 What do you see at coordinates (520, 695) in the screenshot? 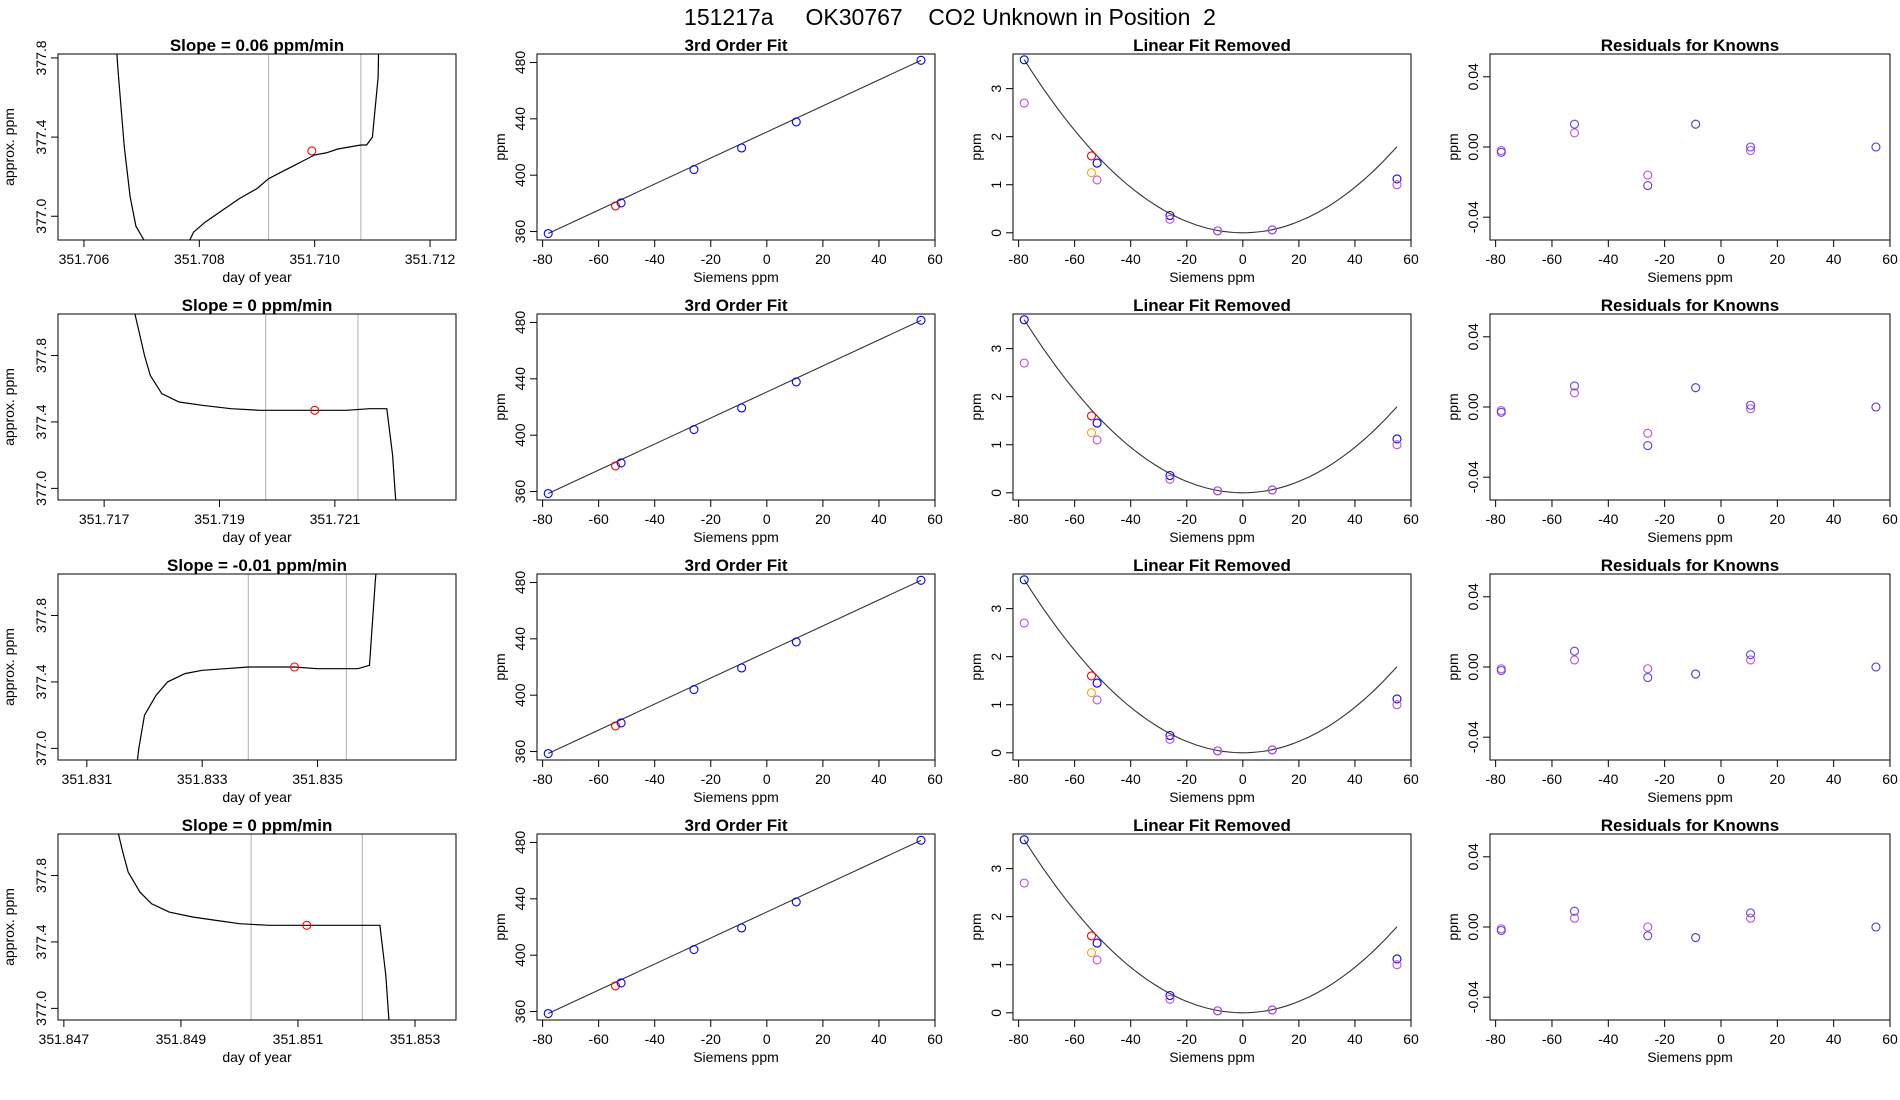
I see `y-tick-label: 400` at bounding box center [520, 695].